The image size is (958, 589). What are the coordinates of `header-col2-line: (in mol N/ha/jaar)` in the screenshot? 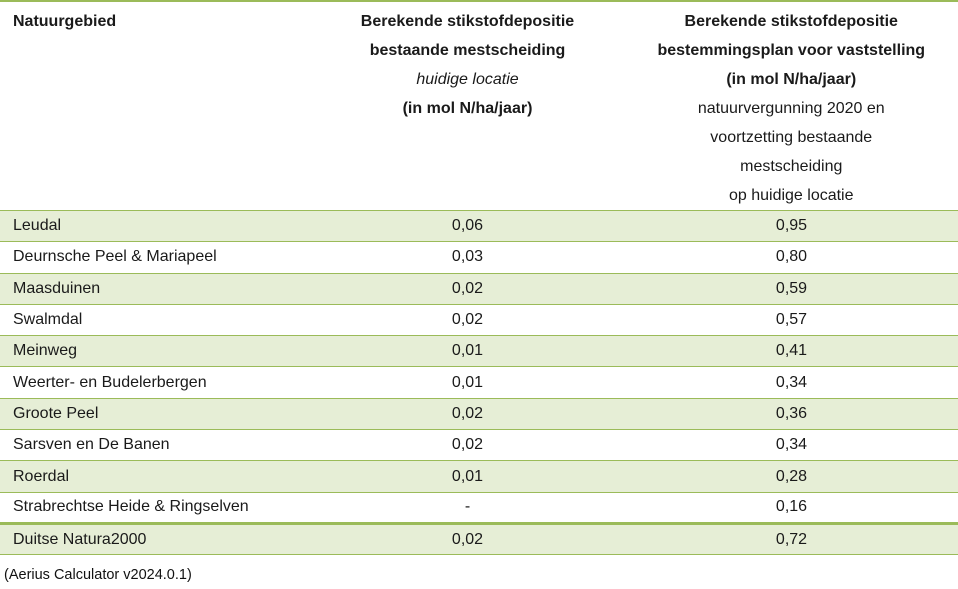 It's located at (467, 108).